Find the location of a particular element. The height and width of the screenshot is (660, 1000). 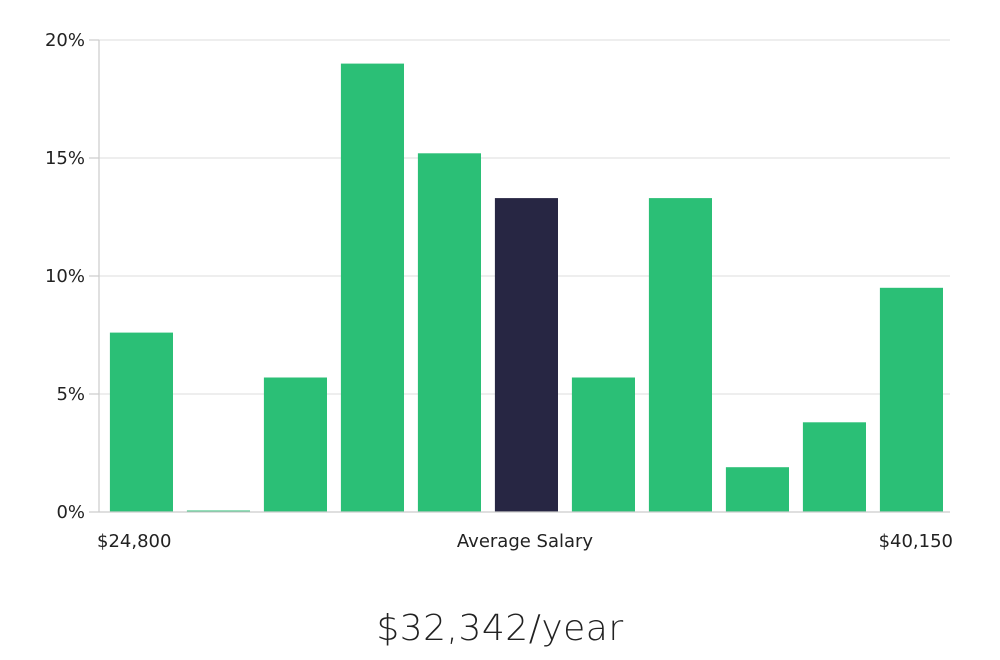

y-tick-label: 15% is located at coordinates (65, 158).